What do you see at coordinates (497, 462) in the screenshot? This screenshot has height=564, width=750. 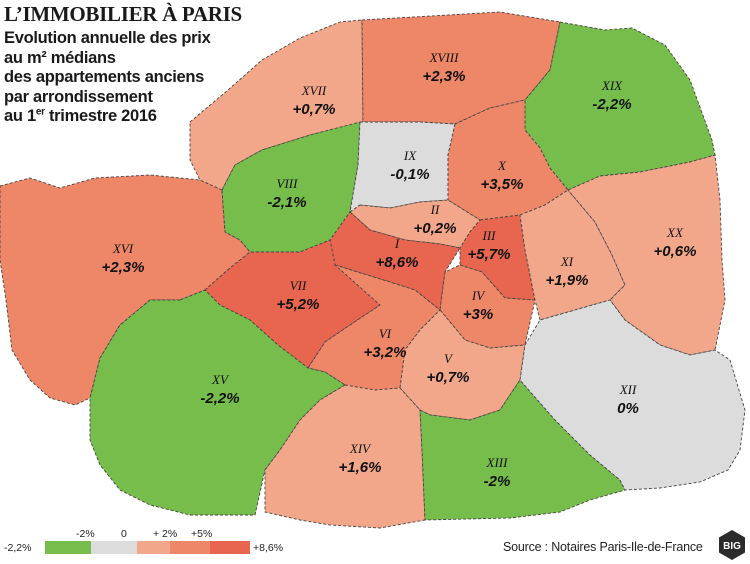 I see `arrondissement-name-xiii: XIII` at bounding box center [497, 462].